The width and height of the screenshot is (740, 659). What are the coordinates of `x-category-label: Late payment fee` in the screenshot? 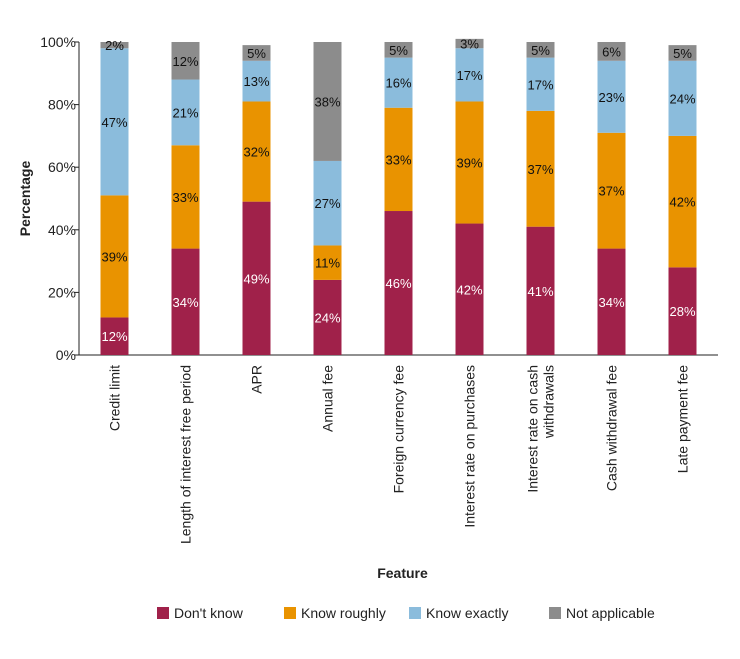 It's located at (683, 419).